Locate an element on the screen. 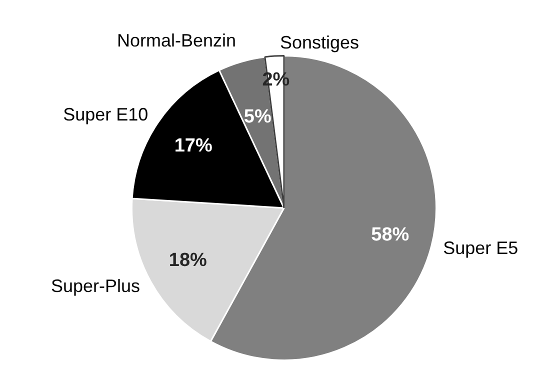  data-label: 17% is located at coordinates (193, 146).